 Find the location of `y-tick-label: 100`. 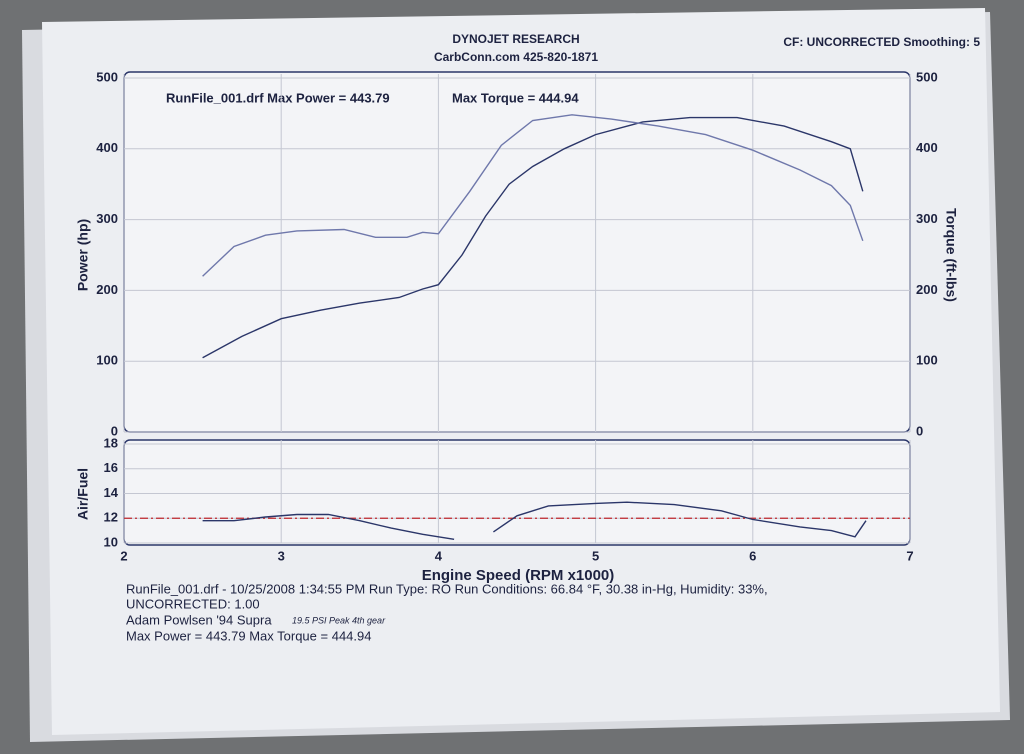

y-tick-label: 100 is located at coordinates (107, 360).